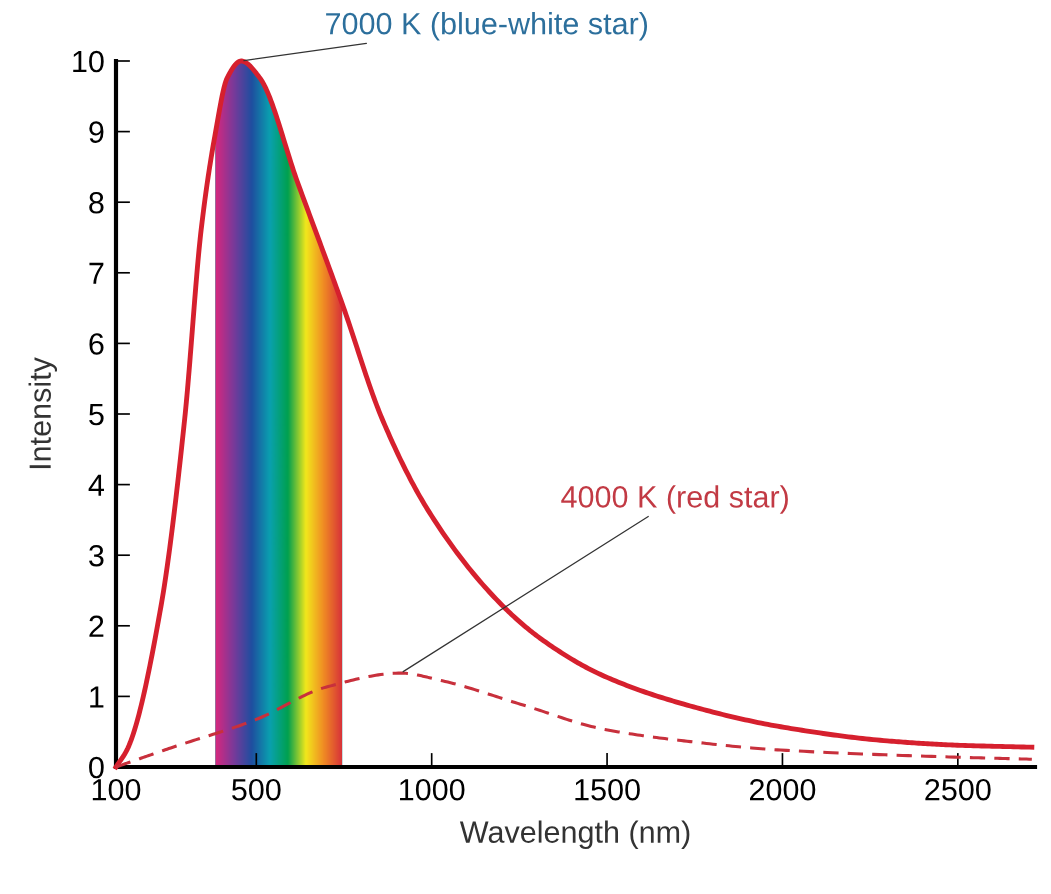 The height and width of the screenshot is (894, 1051). What do you see at coordinates (96, 767) in the screenshot?
I see `y-tick-label: 0` at bounding box center [96, 767].